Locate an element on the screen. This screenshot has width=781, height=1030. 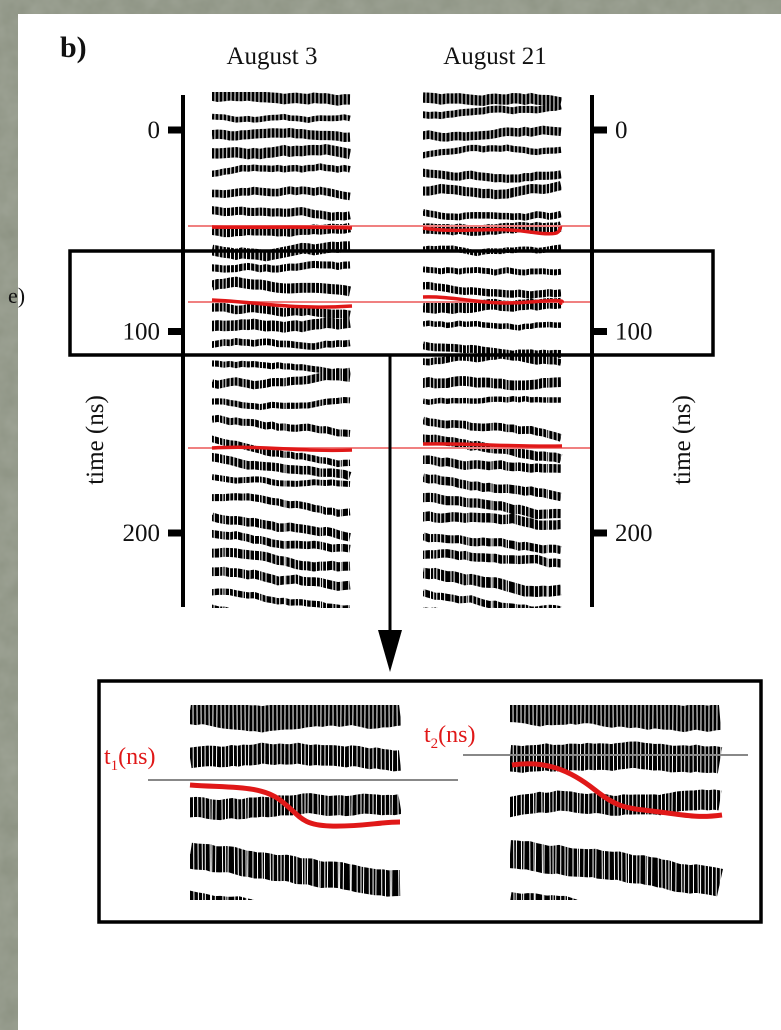
panel-label: b) is located at coordinates (73, 47).